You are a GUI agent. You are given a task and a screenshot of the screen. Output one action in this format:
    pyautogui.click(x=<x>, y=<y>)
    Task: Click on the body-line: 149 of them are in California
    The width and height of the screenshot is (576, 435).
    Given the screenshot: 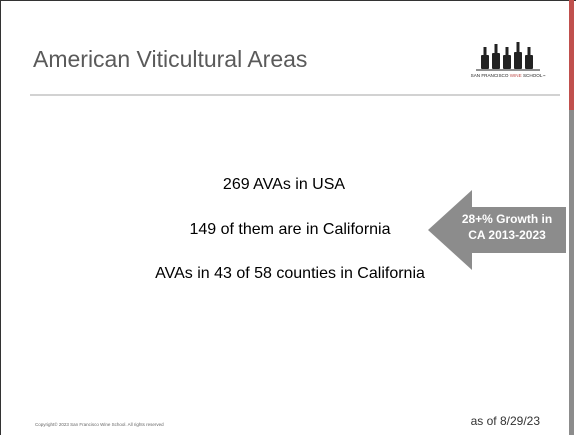 What is the action you would take?
    pyautogui.click(x=290, y=229)
    